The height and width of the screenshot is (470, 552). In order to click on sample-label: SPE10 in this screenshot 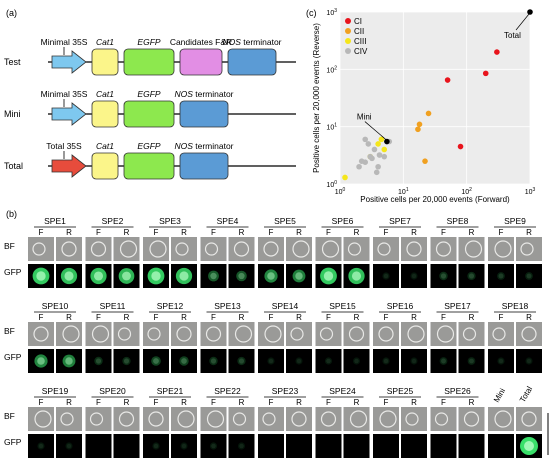, I will do `click(55, 306)`.